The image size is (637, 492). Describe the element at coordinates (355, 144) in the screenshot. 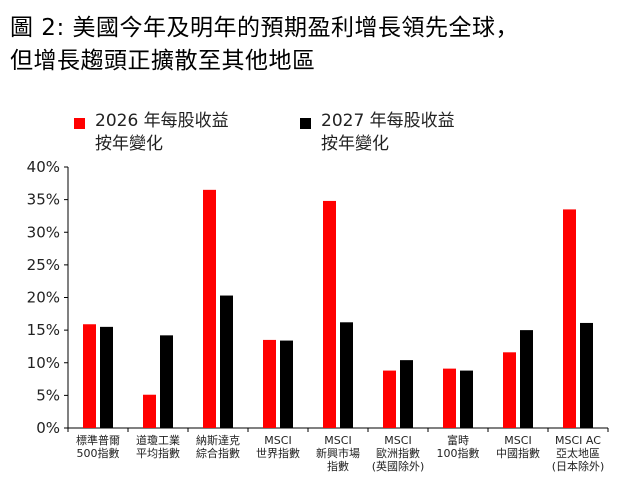

I see `legend-label-2027-line2: 按年變化` at that location.